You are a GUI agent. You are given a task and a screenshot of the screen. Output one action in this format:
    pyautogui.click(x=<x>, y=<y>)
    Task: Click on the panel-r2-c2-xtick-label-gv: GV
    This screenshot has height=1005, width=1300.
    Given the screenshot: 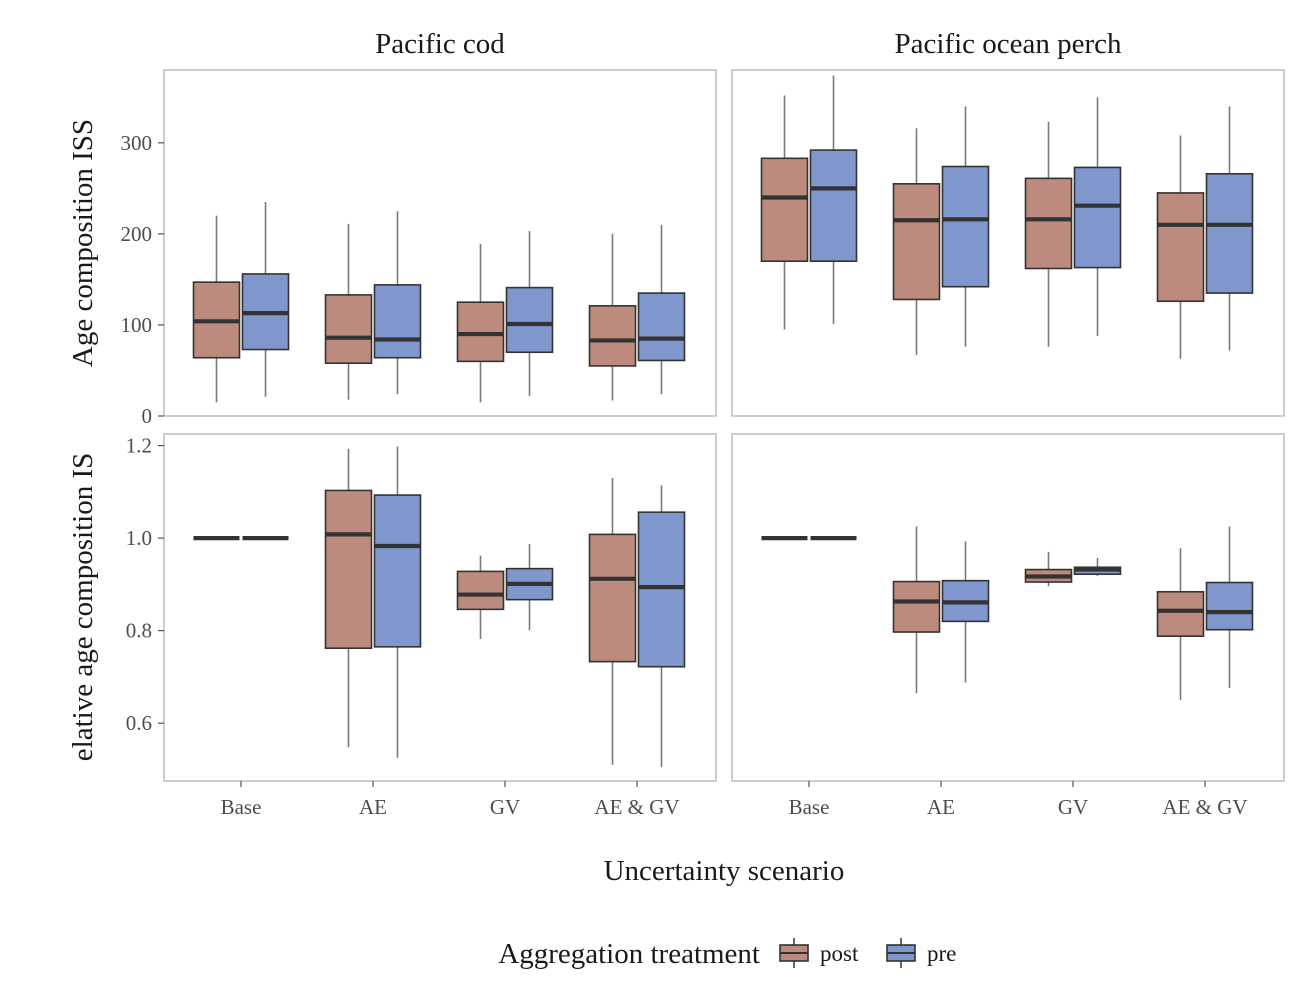 What is the action you would take?
    pyautogui.click(x=1073, y=807)
    